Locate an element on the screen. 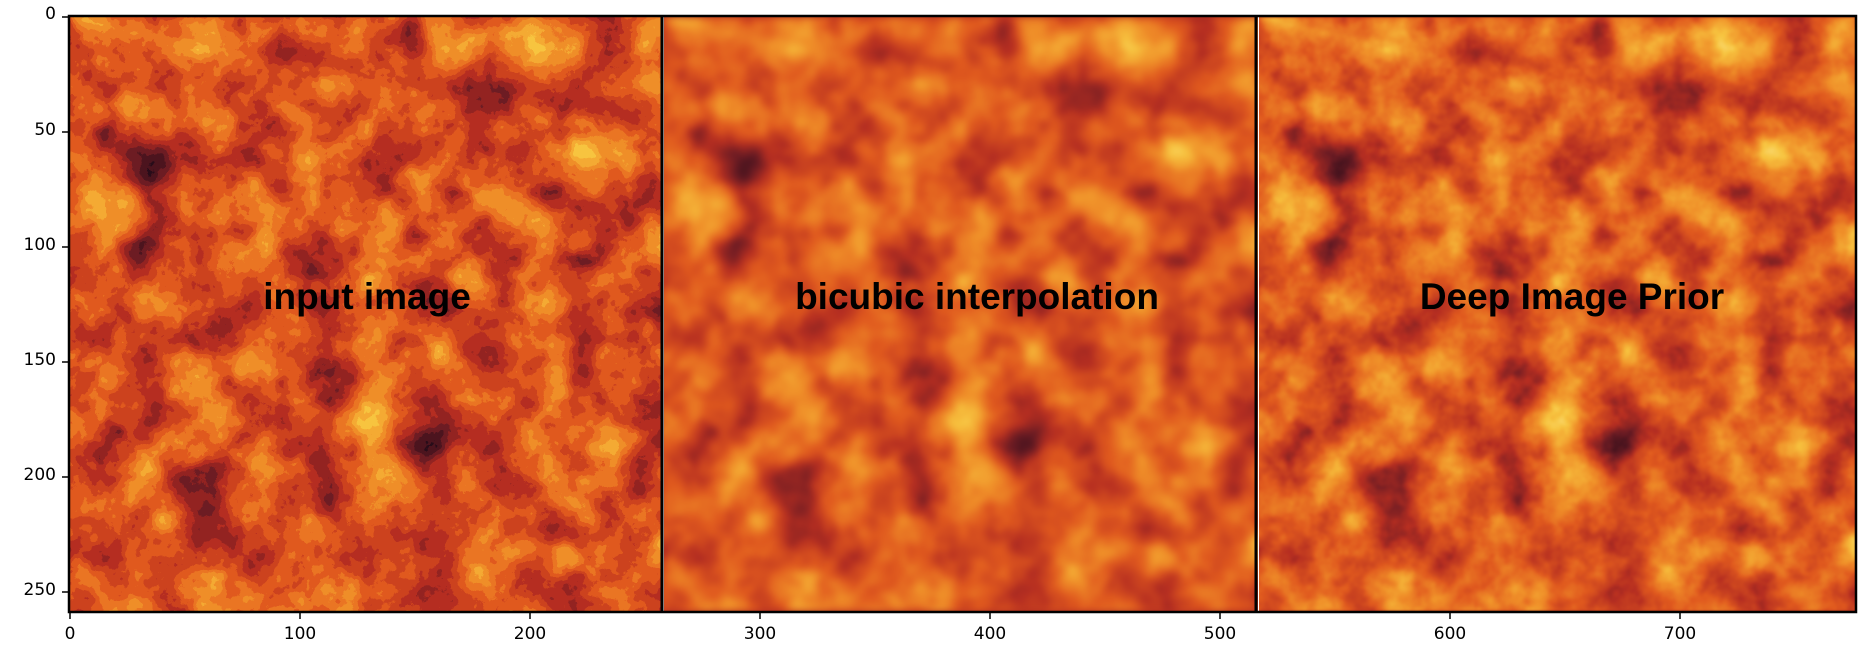 The image size is (1866, 658). label-input-image: input image is located at coordinates (367, 296).